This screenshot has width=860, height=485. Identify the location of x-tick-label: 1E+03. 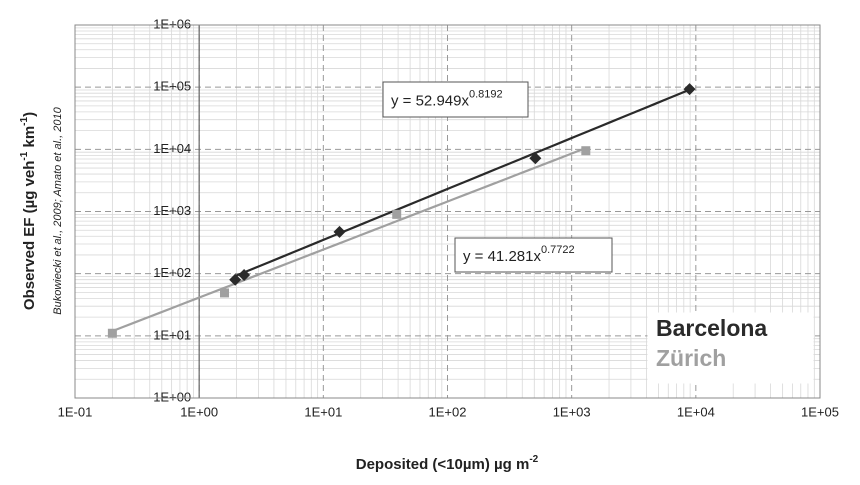
(572, 411).